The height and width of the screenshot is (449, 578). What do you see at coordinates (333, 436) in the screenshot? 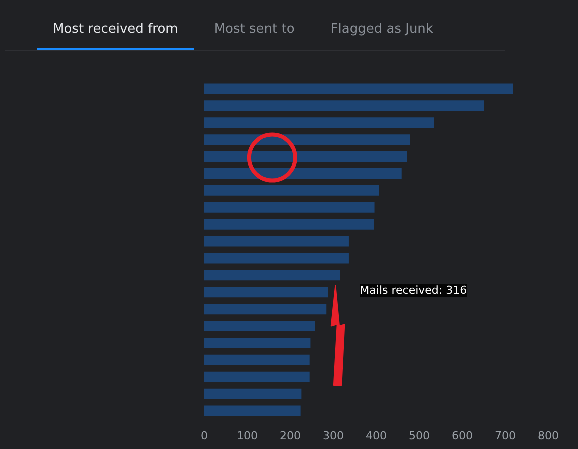
I see `x-tick-label: 300` at bounding box center [333, 436].